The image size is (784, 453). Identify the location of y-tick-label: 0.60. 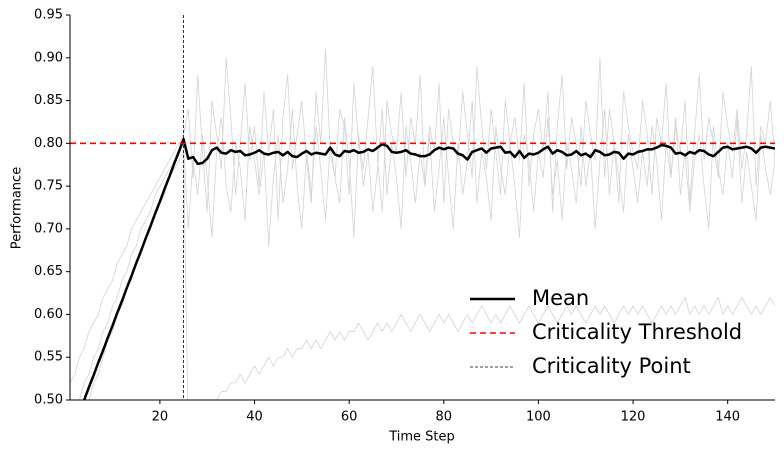
(48, 314).